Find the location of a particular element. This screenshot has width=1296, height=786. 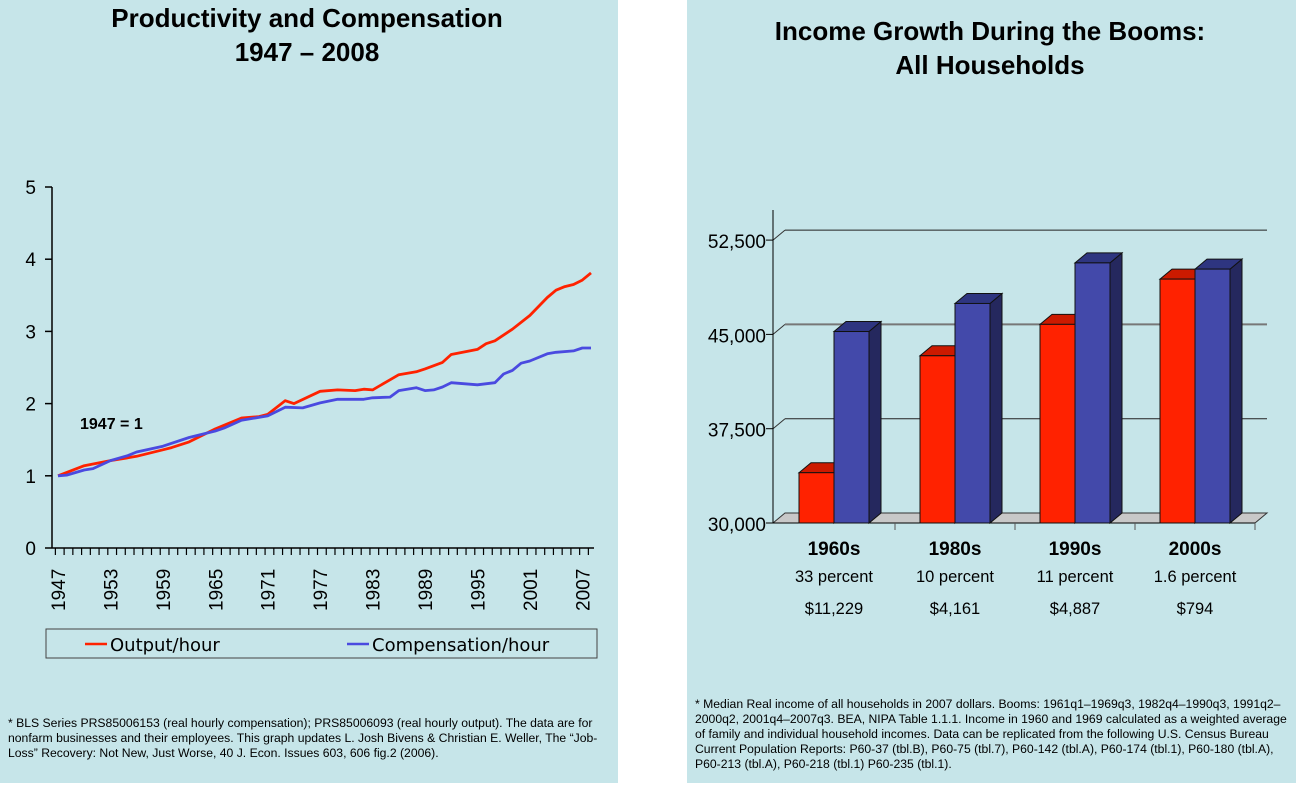

series-line-output is located at coordinates (324, 374).